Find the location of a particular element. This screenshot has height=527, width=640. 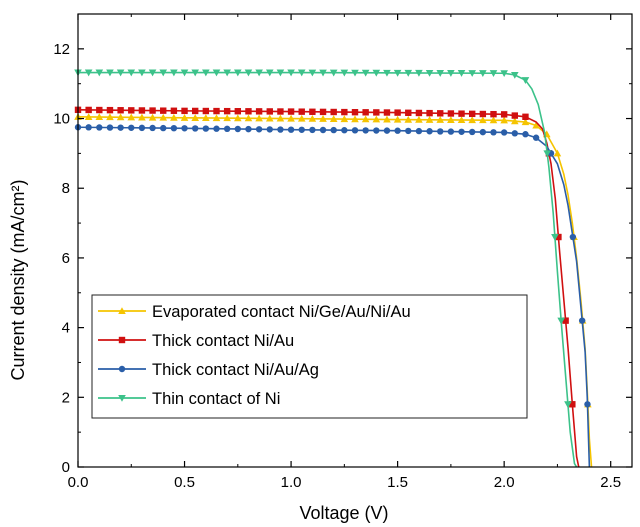

x-tick-label: 2.0 is located at coordinates (504, 482).